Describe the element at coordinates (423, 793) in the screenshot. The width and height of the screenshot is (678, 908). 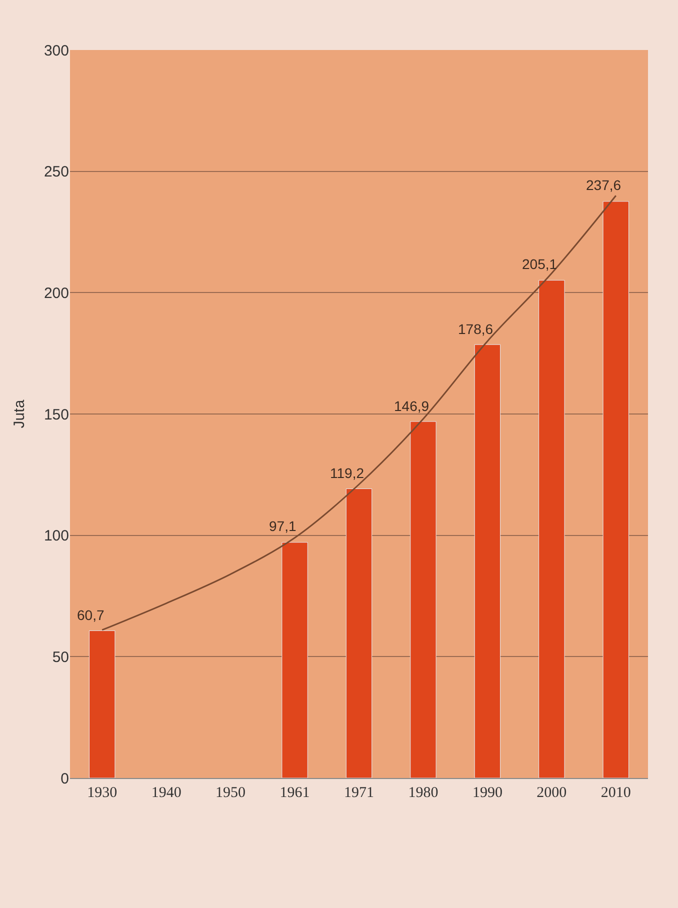
I see `x-tick-label: 1980` at that location.